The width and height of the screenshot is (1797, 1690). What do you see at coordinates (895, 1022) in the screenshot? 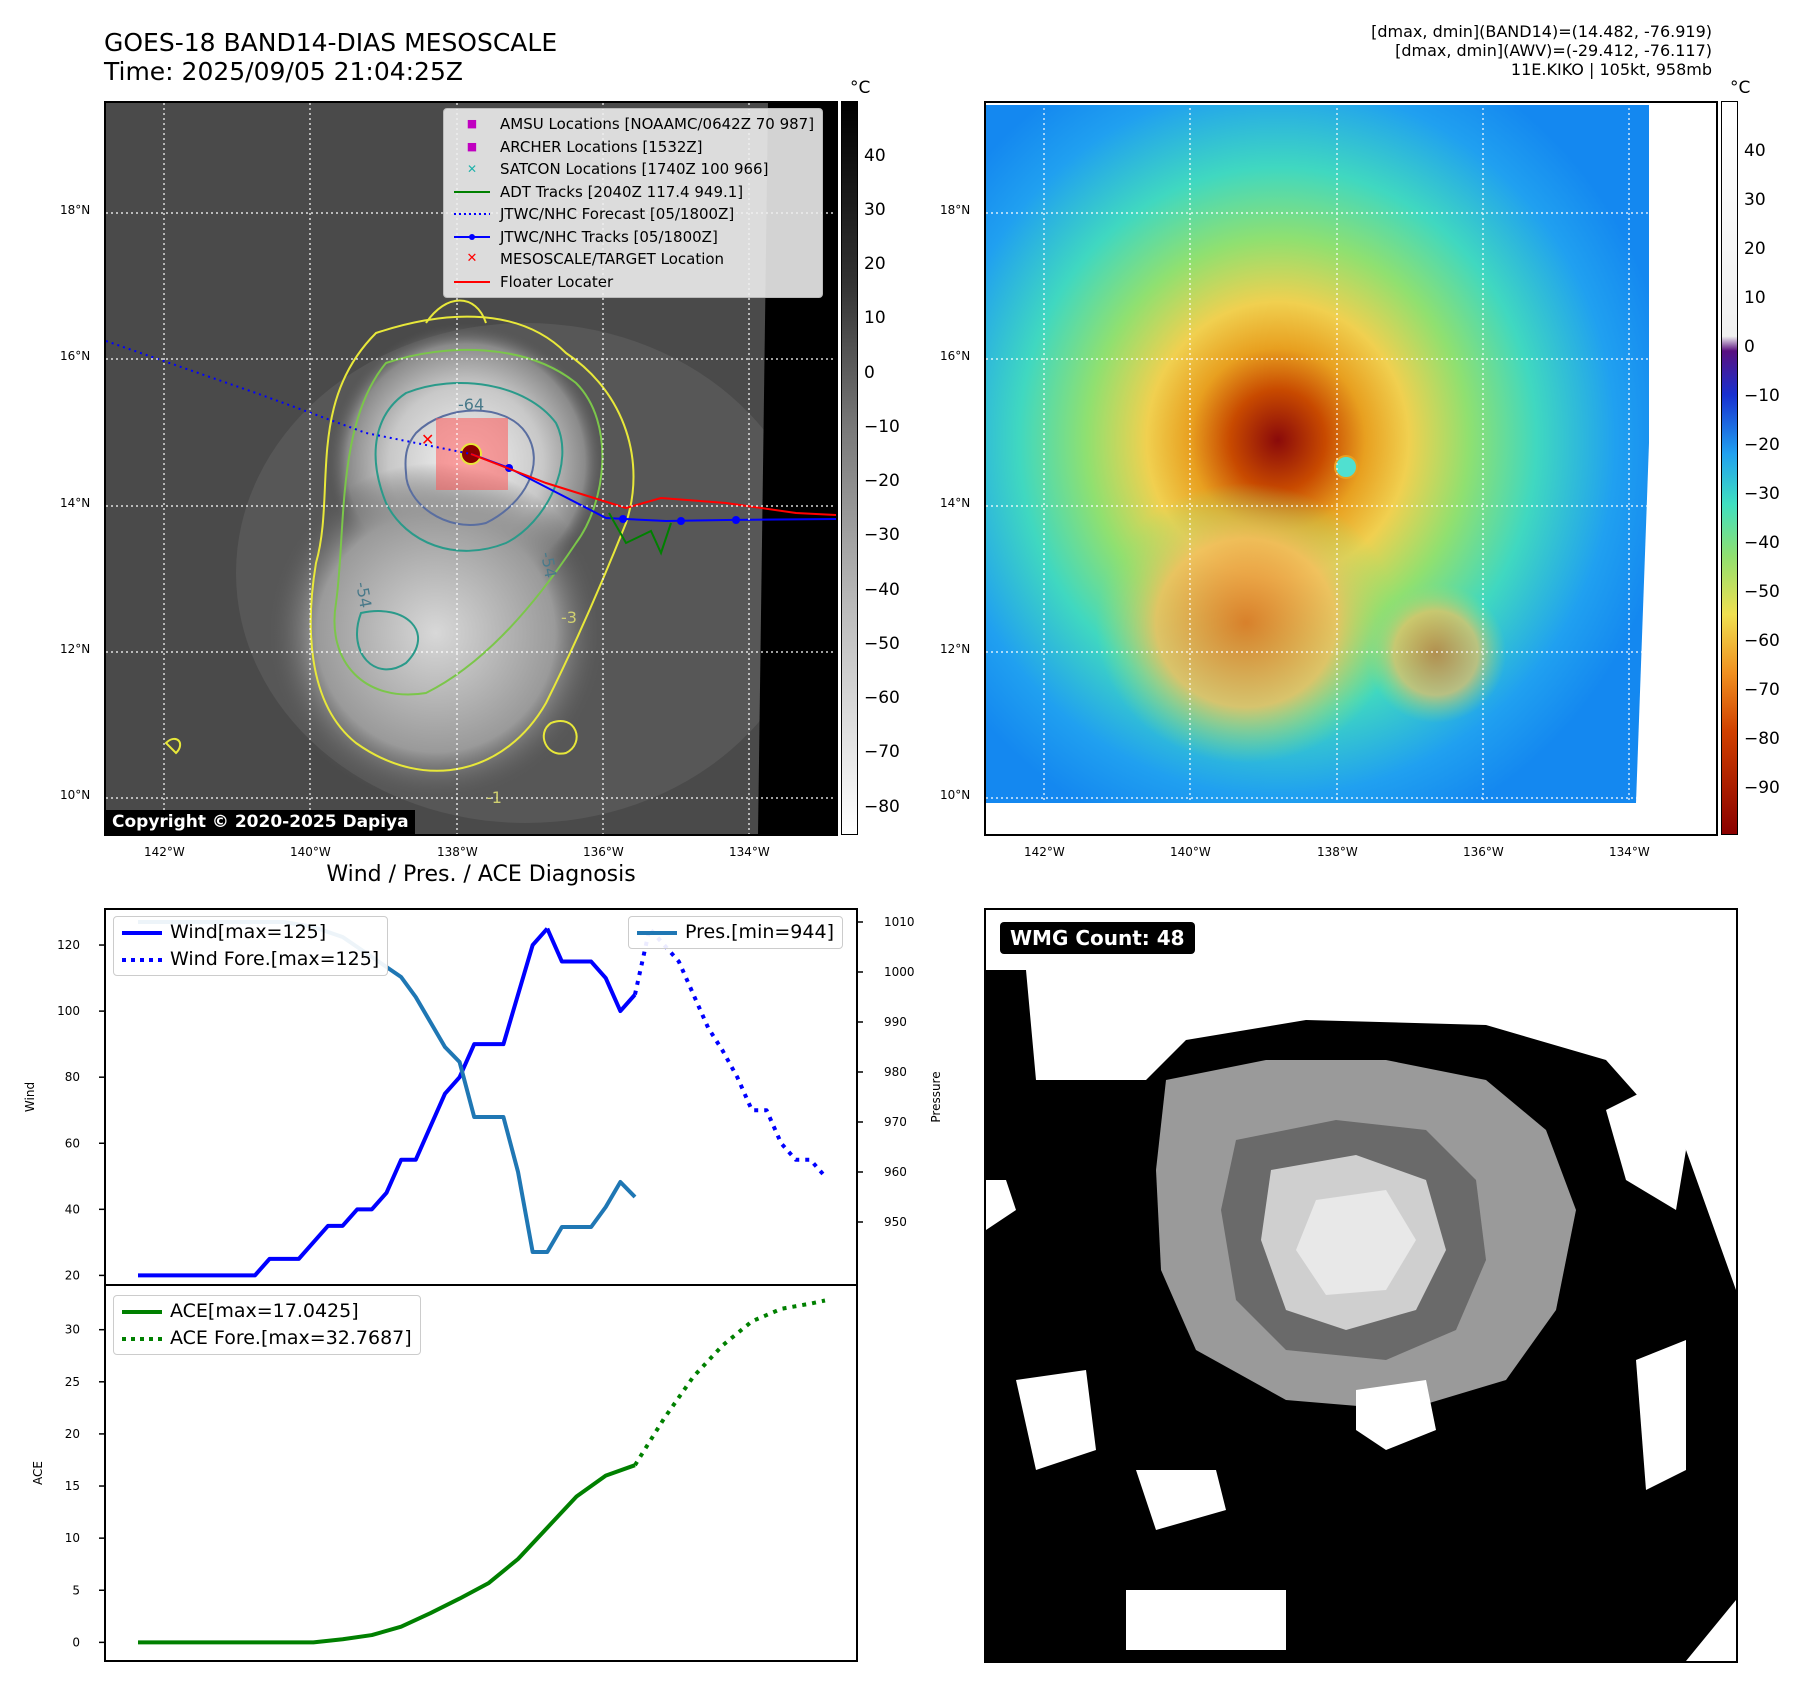
I see `y-tick-label-right: 990` at bounding box center [895, 1022].